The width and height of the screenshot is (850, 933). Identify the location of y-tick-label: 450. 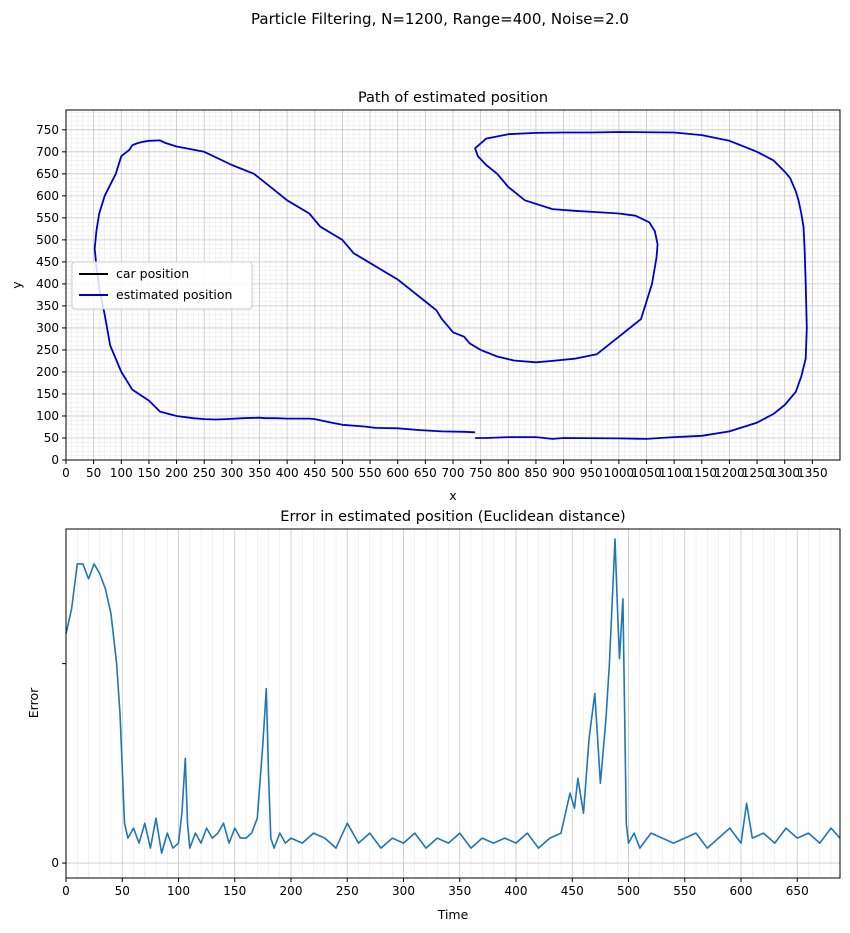
(47, 262).